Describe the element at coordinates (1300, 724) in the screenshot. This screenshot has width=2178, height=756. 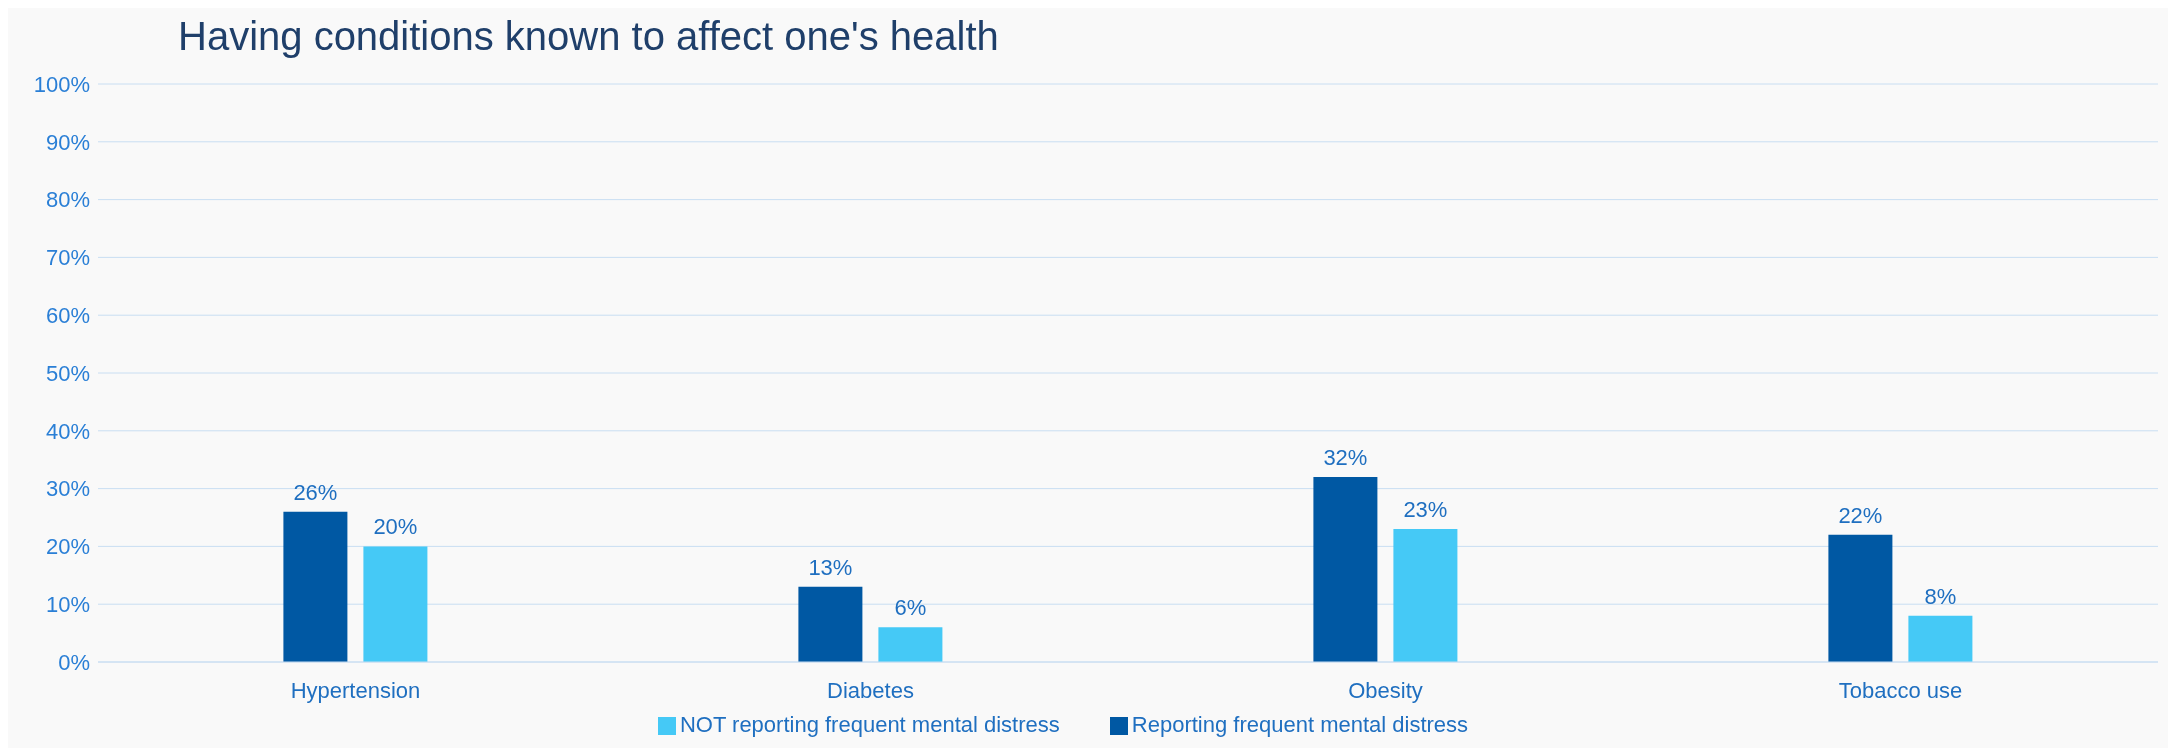
I see `legend-label: Reporting frequent mental distress` at that location.